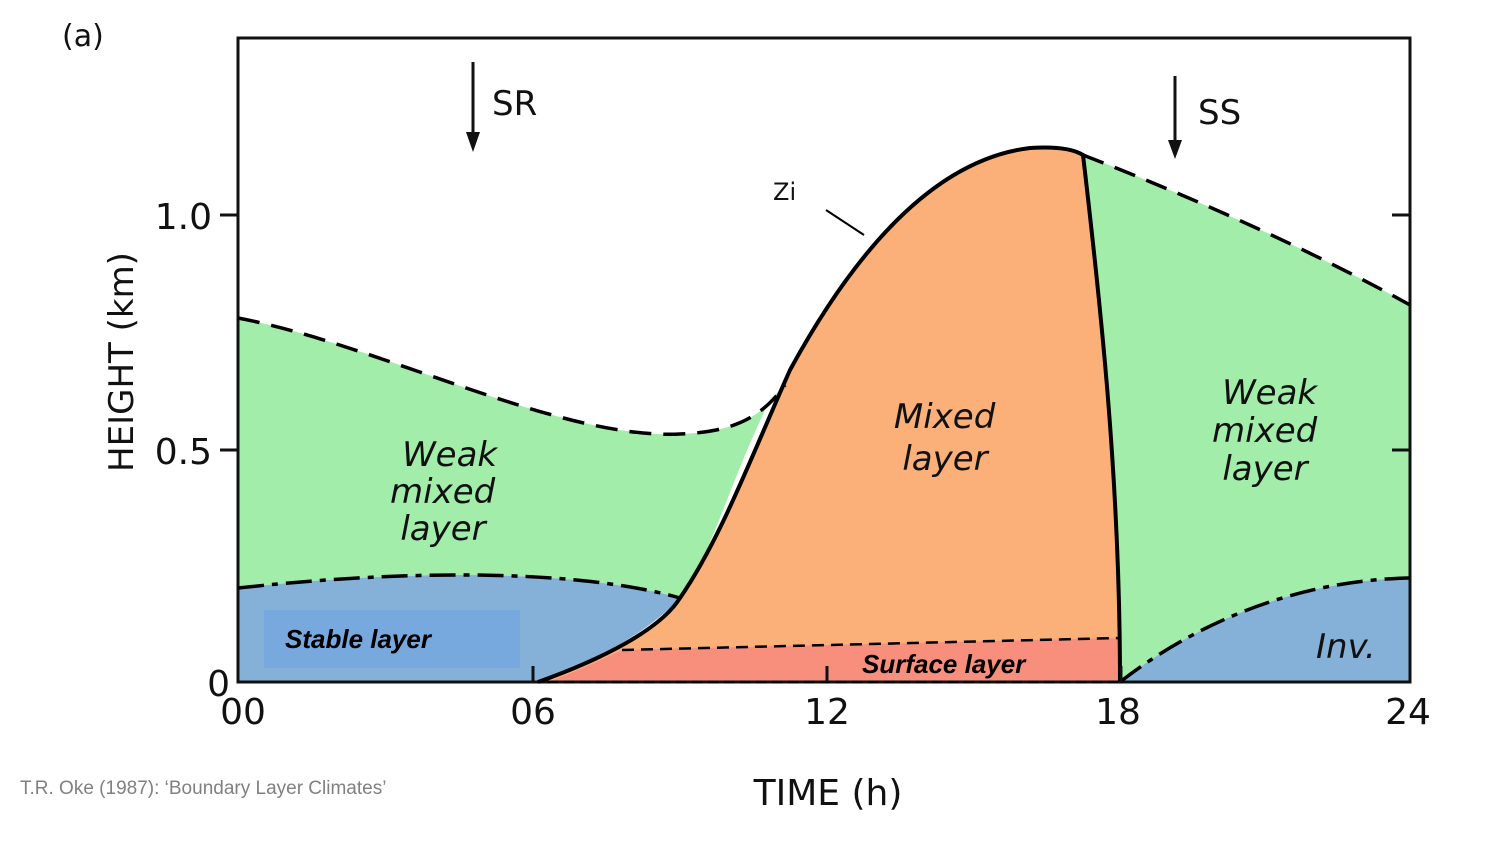 The width and height of the screenshot is (1491, 847). Describe the element at coordinates (828, 793) in the screenshot. I see `x-axis-title: TIME (h)` at that location.